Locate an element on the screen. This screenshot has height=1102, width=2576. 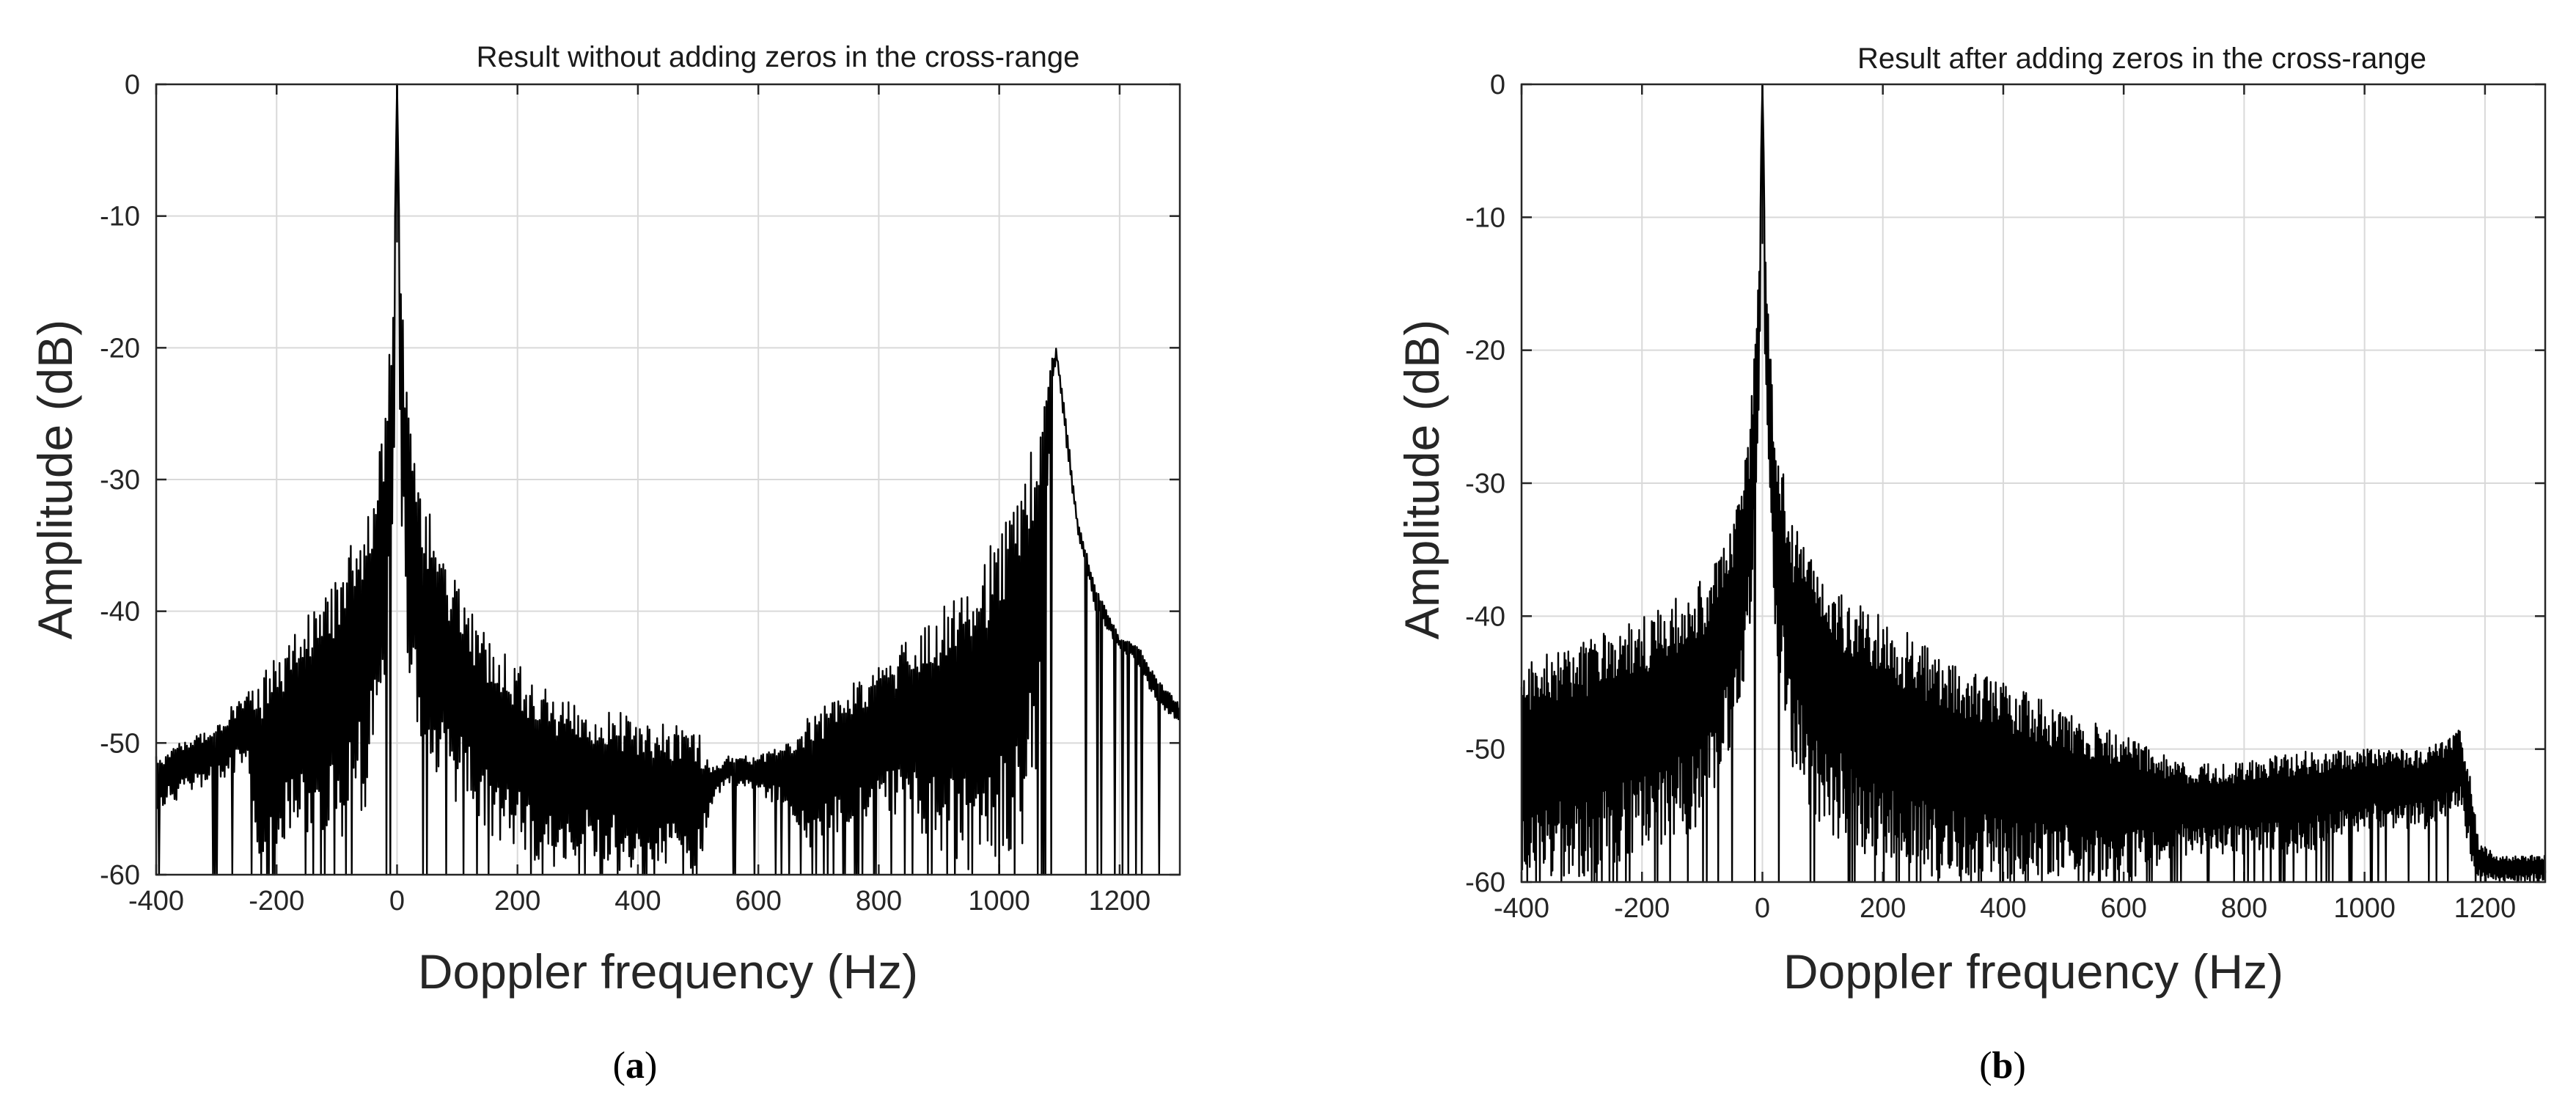
panel-a-caption-letter: a is located at coordinates (635, 1066).